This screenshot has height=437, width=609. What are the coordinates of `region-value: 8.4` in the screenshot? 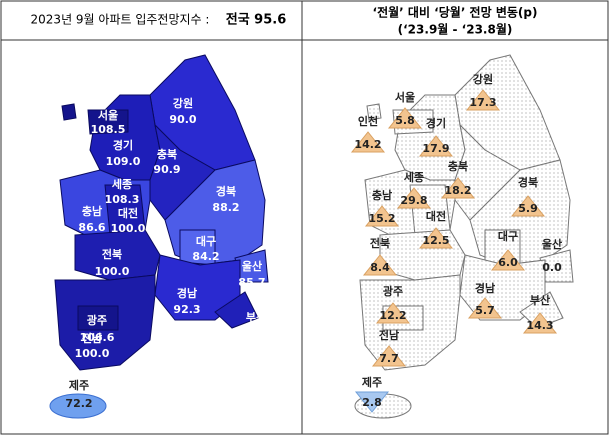 It's located at (380, 267).